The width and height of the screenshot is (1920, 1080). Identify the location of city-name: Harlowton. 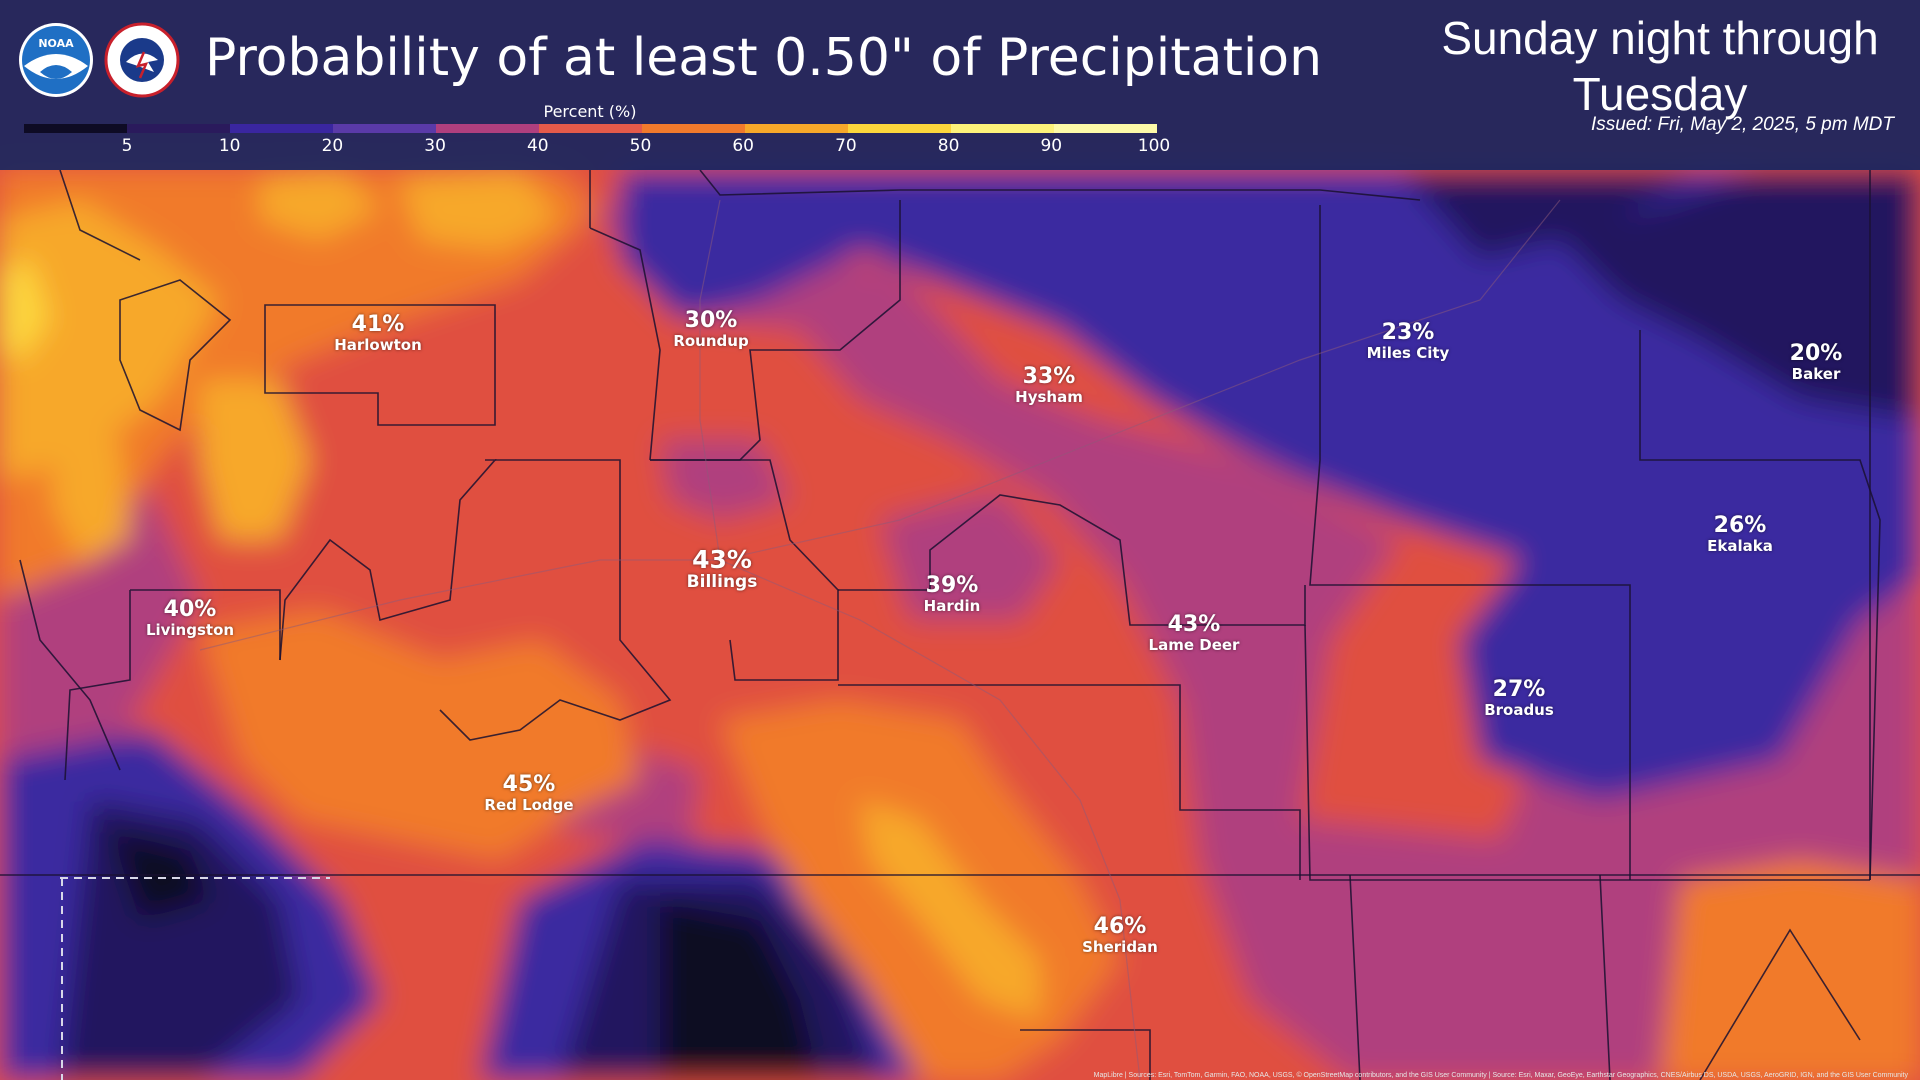
(378, 345).